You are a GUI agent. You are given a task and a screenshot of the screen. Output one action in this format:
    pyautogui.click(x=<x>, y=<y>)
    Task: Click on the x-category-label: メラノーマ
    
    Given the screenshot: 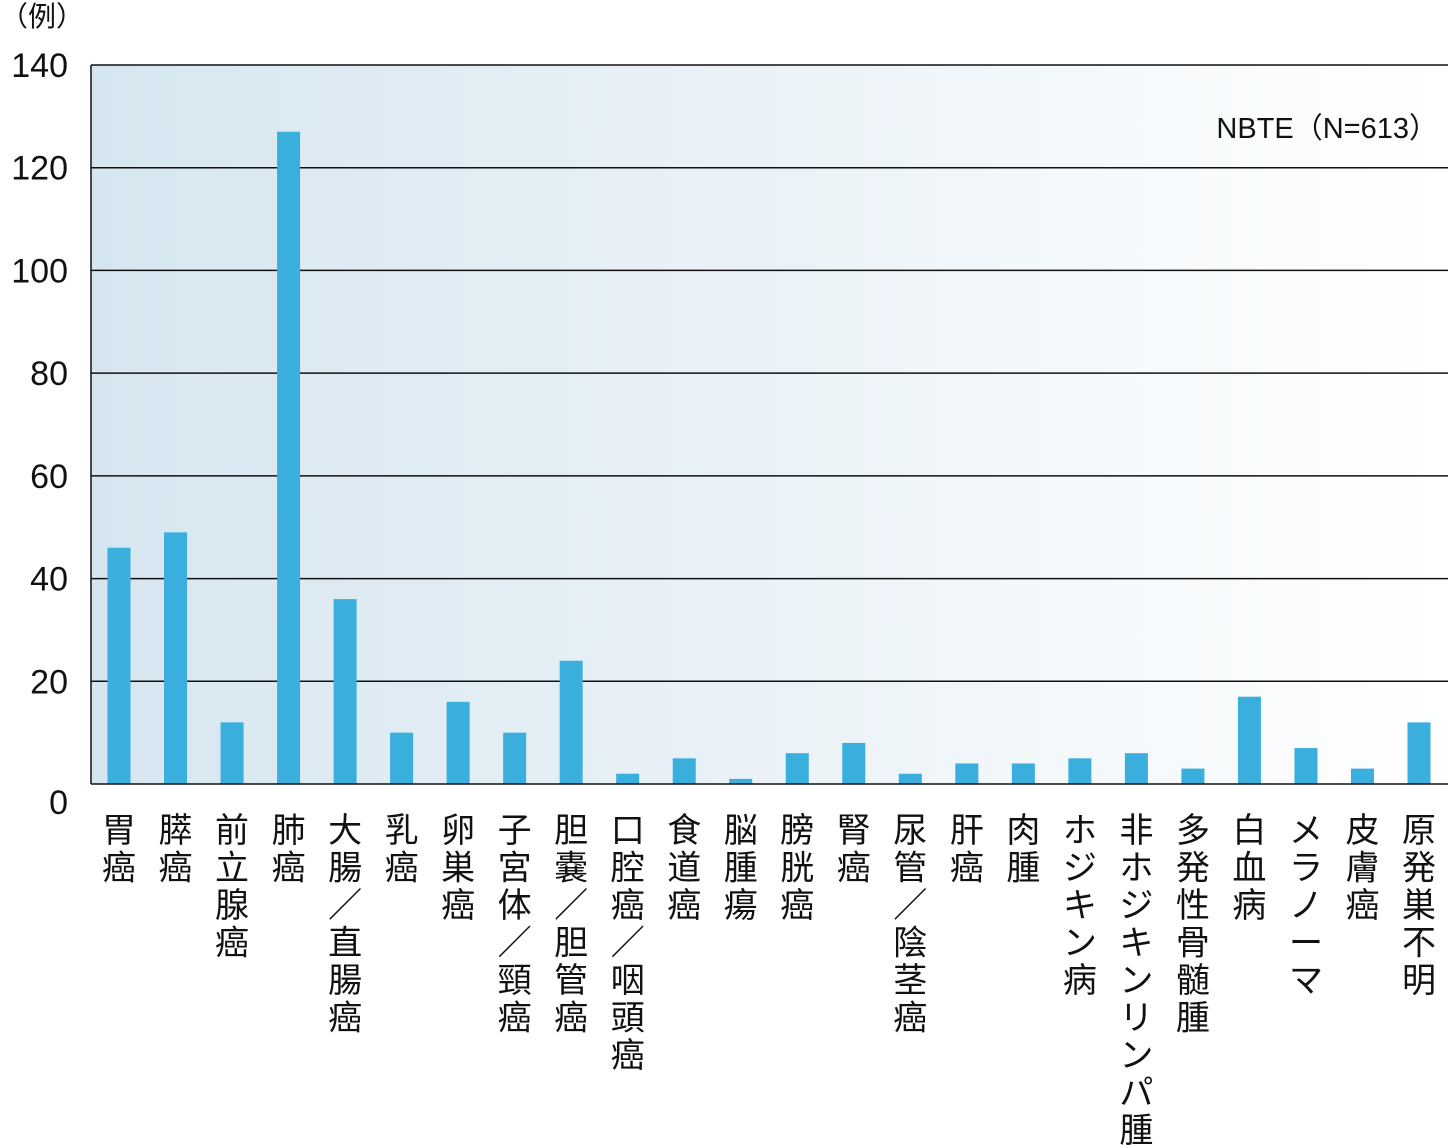 What is the action you would take?
    pyautogui.click(x=1306, y=906)
    